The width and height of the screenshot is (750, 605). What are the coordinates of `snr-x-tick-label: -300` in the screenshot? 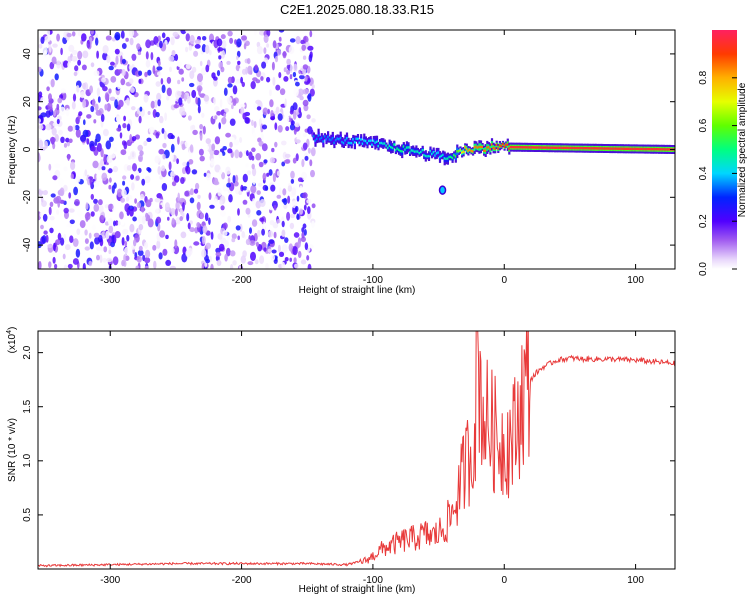 It's located at (110, 580).